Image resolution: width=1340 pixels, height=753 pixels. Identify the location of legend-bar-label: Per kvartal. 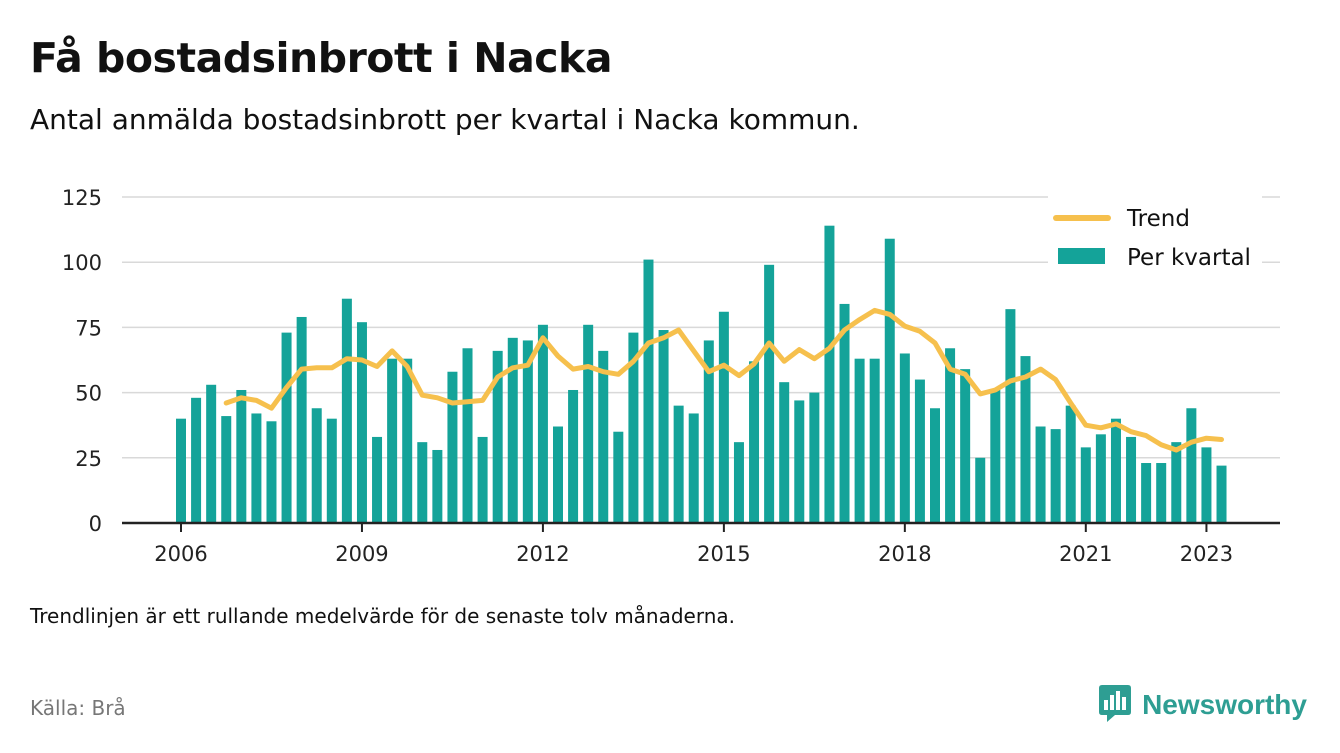
(1189, 258).